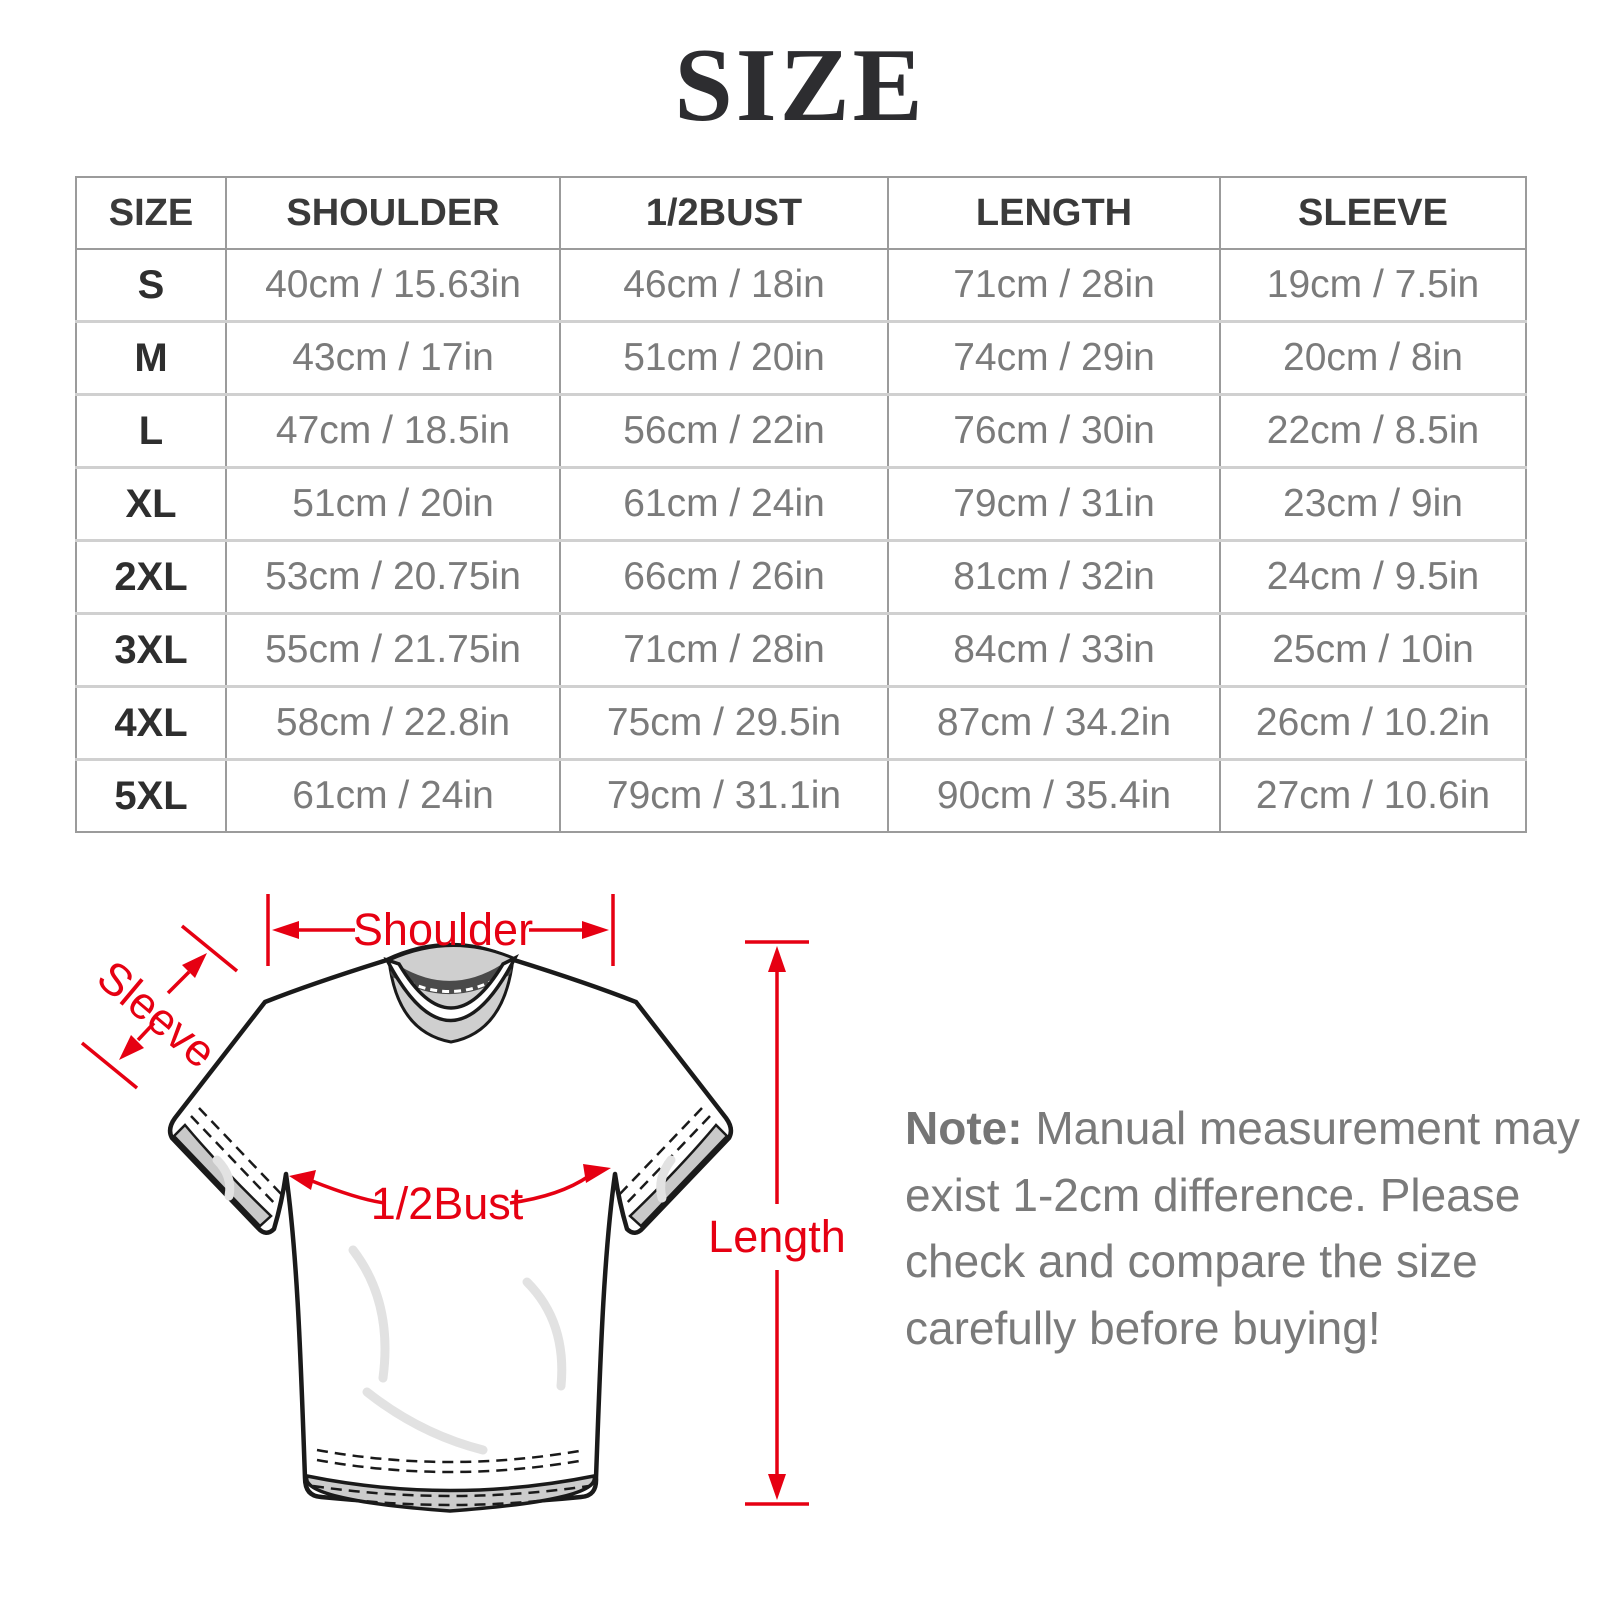  I want to click on sleeve-cell: 20cm / 8in, so click(1372, 357).